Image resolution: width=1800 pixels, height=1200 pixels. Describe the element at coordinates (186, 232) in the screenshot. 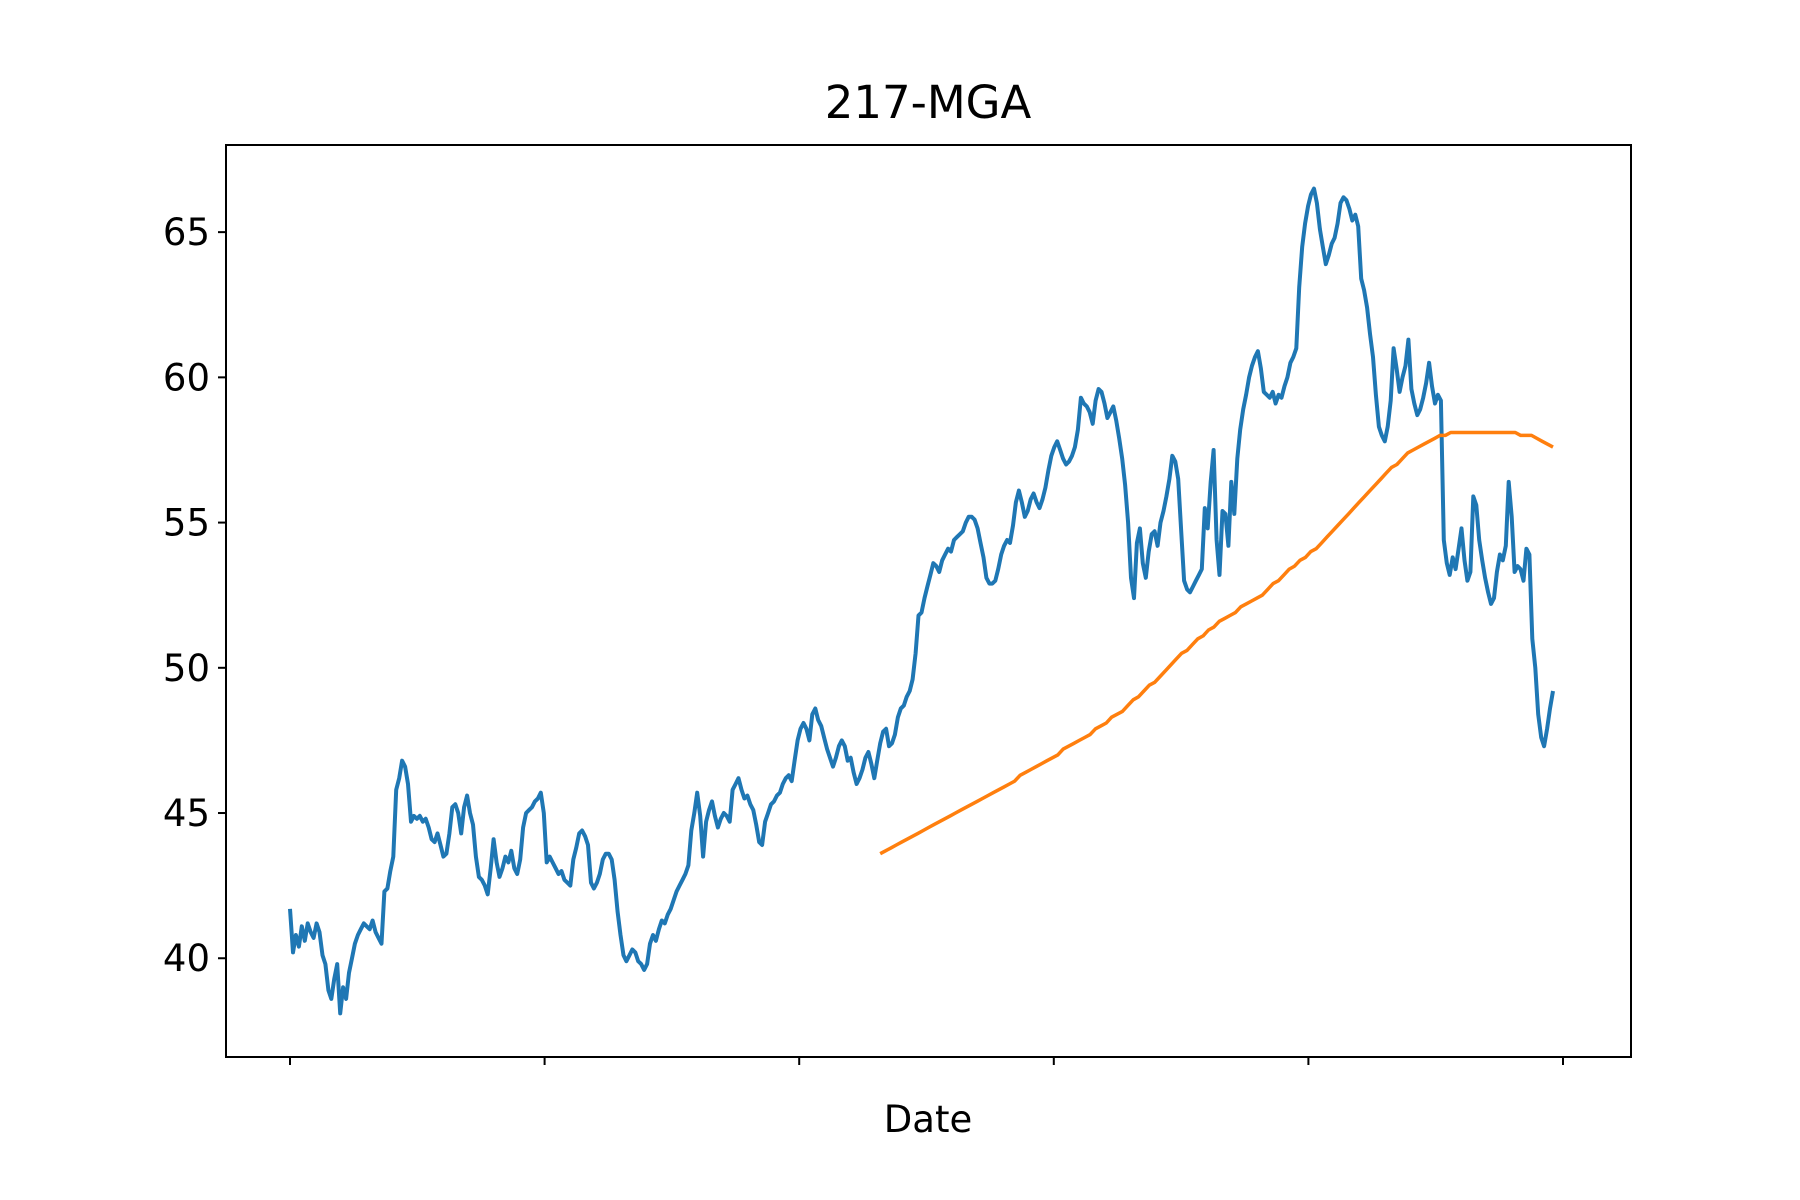

I see `y-tick-label: 65` at that location.